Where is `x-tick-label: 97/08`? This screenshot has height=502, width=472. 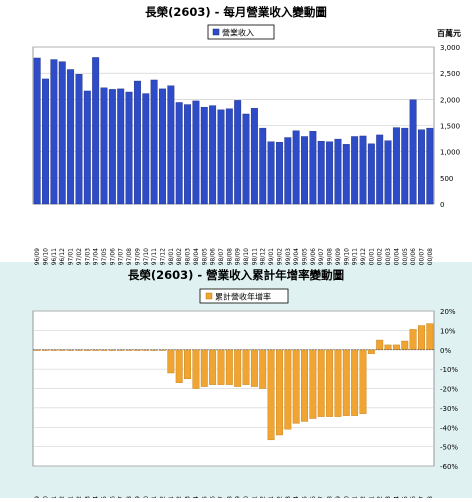 x-tick-label: 97/08 is located at coordinates (129, 256).